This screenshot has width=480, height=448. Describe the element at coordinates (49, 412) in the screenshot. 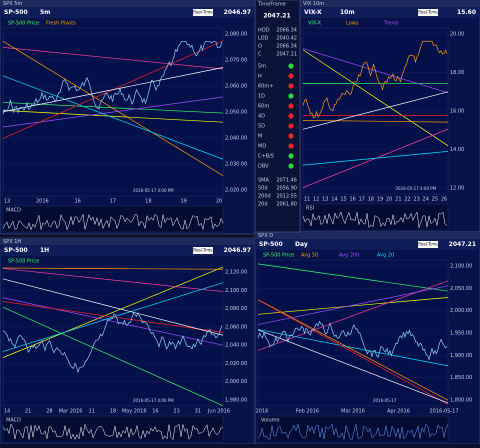

I see `x-label: 28` at that location.